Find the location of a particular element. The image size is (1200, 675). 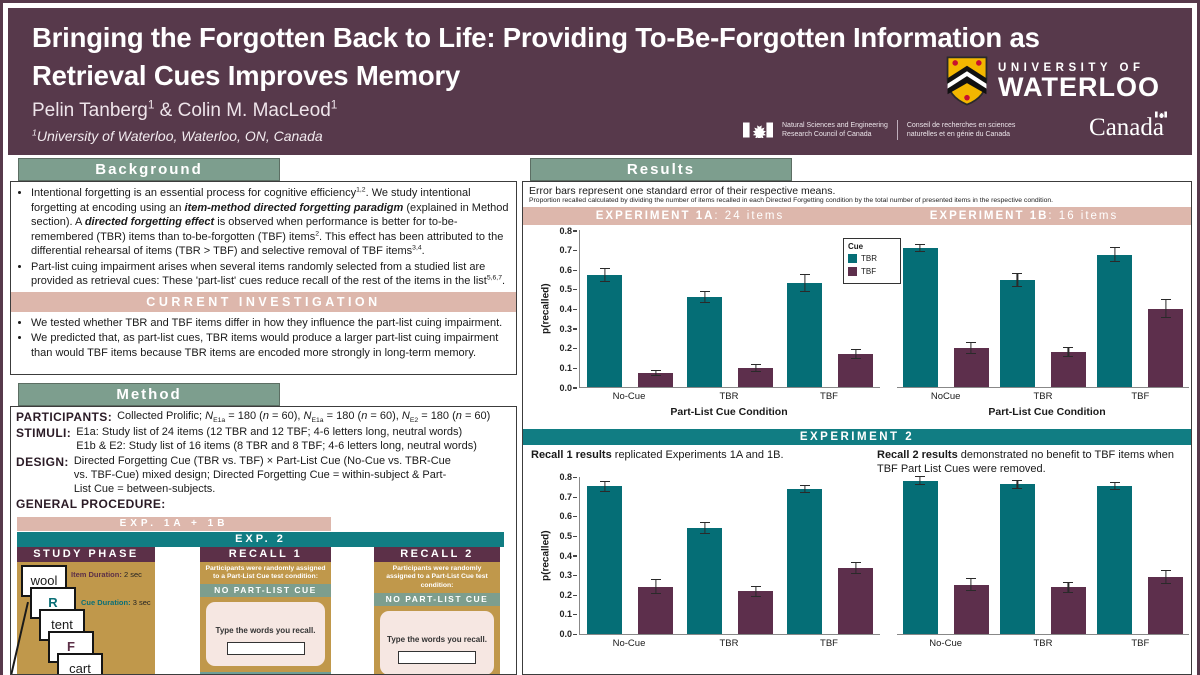

chart-legend: Cue TBR TBF is located at coordinates (872, 261).